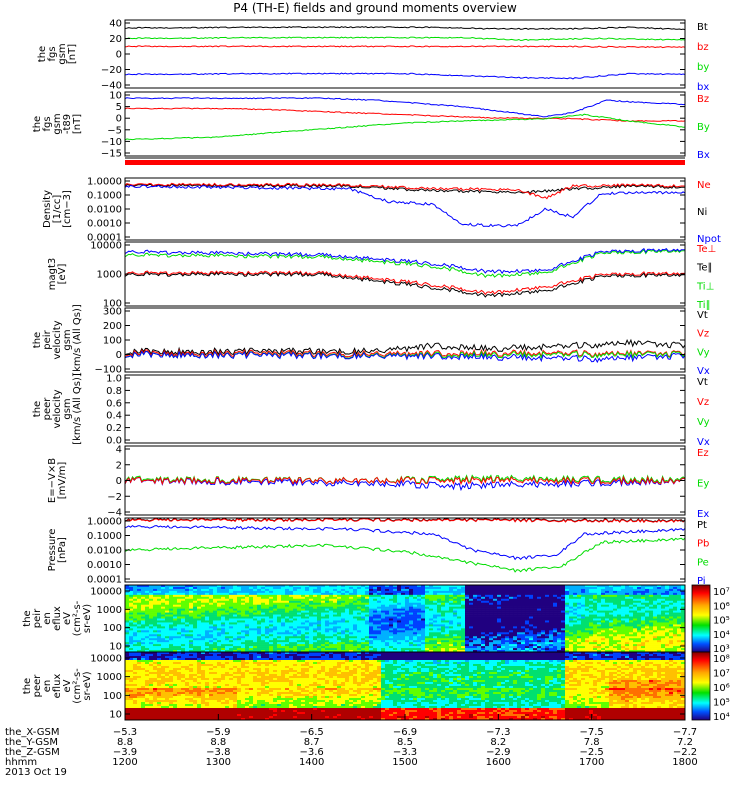 Image resolution: width=750 pixels, height=800 pixels. I want to click on series-line-Pi, so click(405, 542).